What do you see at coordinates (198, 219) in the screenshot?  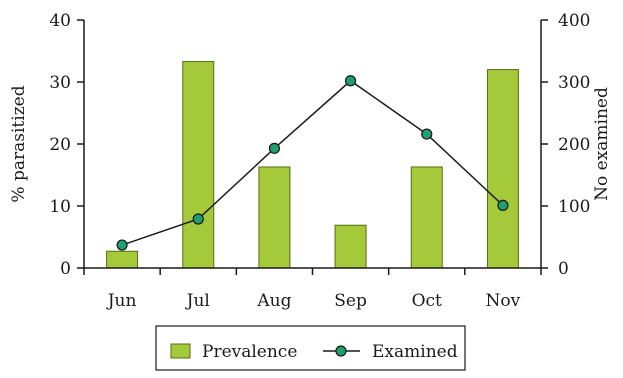 I see `point-examined-jul` at bounding box center [198, 219].